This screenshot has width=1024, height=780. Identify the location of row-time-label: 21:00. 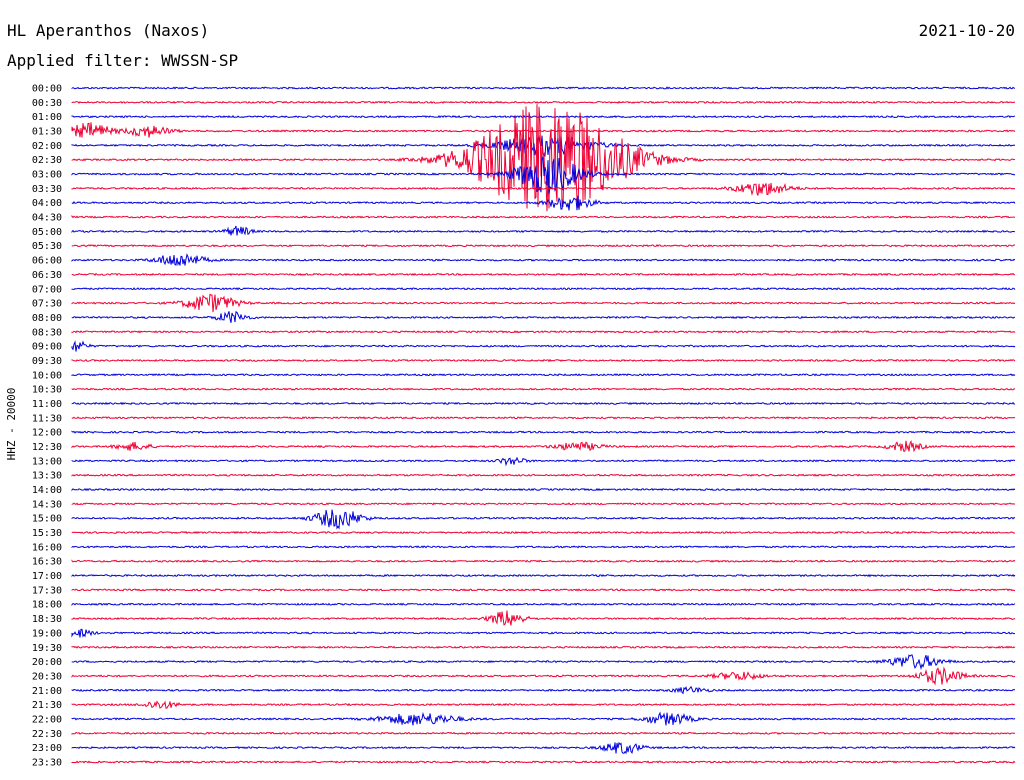
(47, 691).